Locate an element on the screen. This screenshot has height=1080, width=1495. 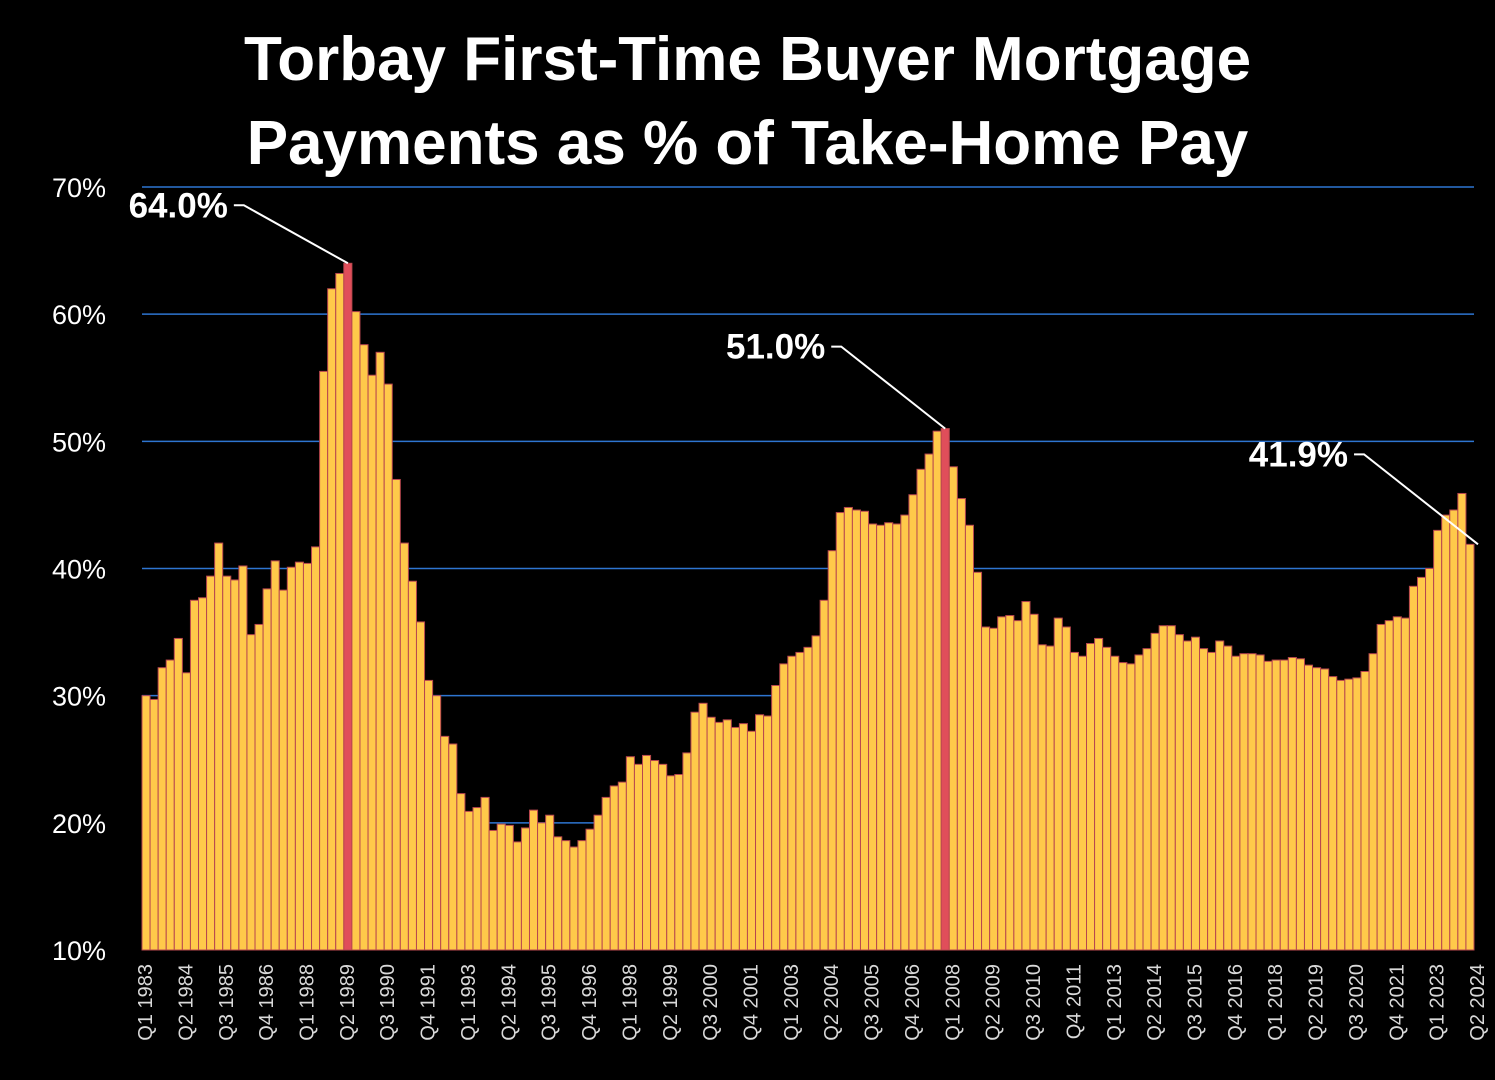
x-tick-label: Q1 1998 is located at coordinates (630, 1002).